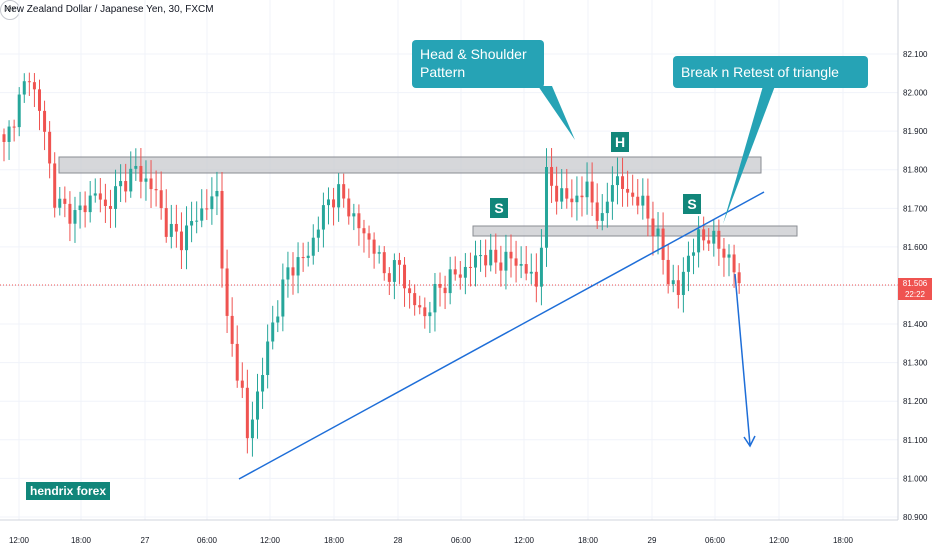 The image size is (932, 550). What do you see at coordinates (745, 360) in the screenshot?
I see `projection-arrow` at bounding box center [745, 360].